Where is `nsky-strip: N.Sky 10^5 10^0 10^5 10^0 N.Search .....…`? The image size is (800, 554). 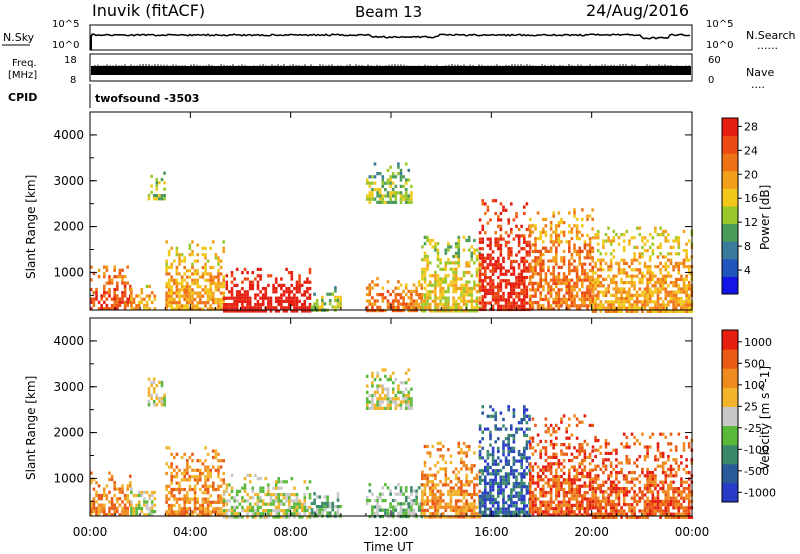
nsky-strip: N.Sky 10^5 10^0 10^5 10^0 N.Search .....… is located at coordinates (399, 35).